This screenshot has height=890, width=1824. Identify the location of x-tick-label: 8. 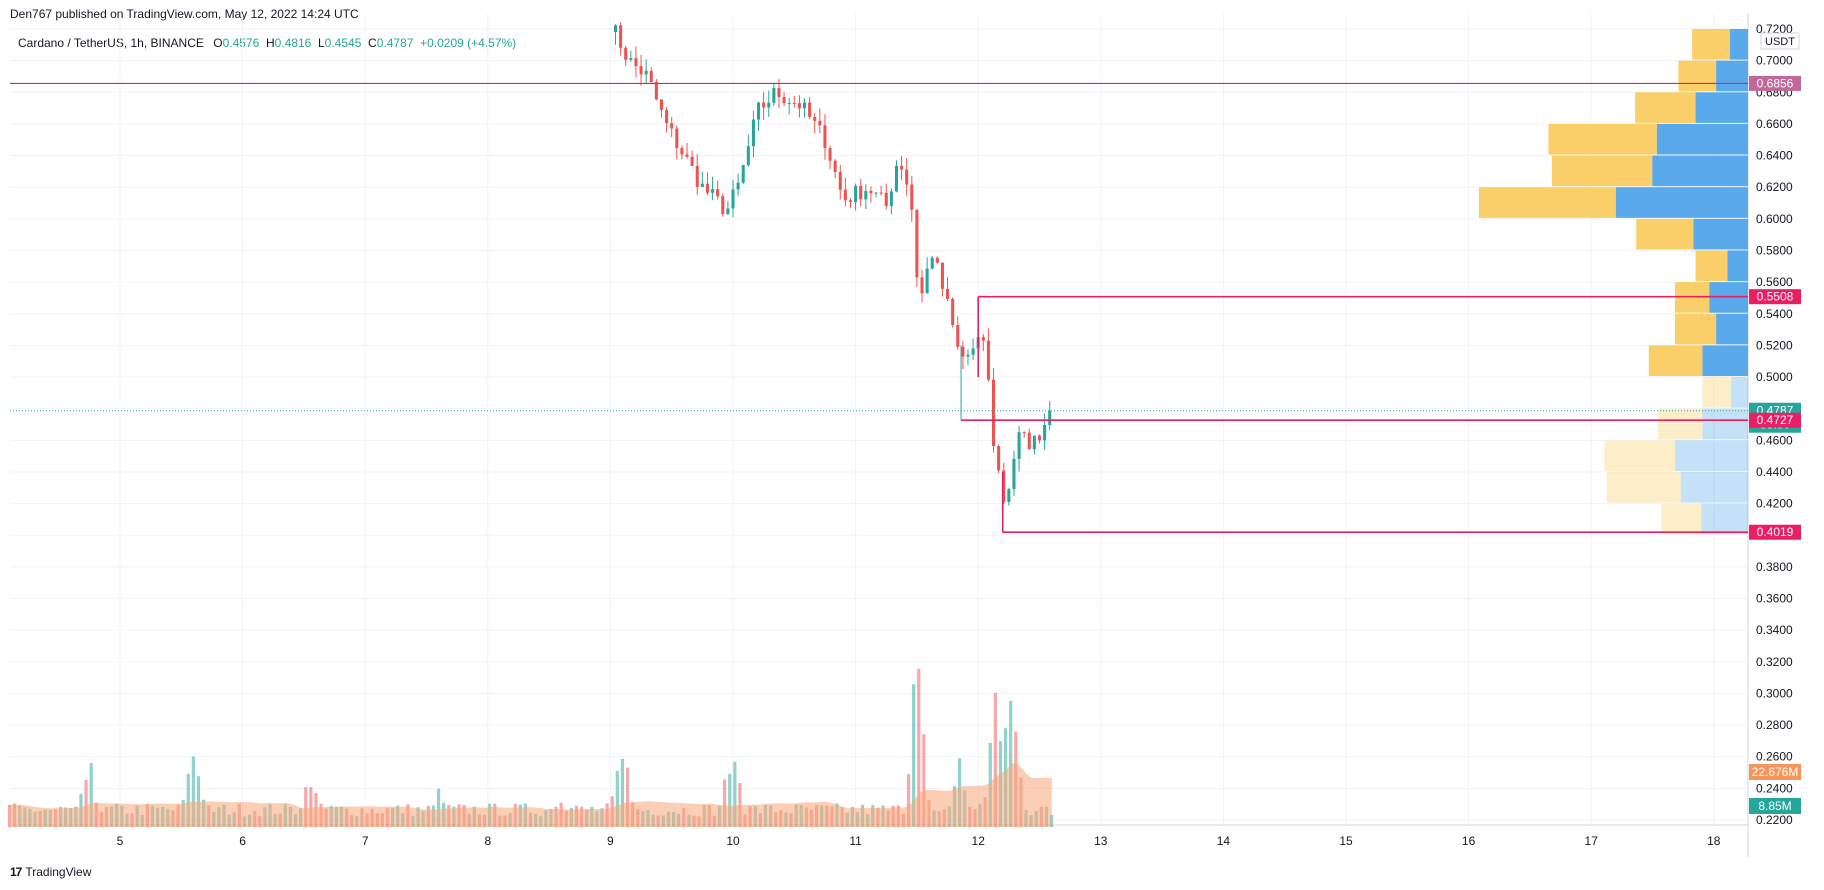
(487, 841).